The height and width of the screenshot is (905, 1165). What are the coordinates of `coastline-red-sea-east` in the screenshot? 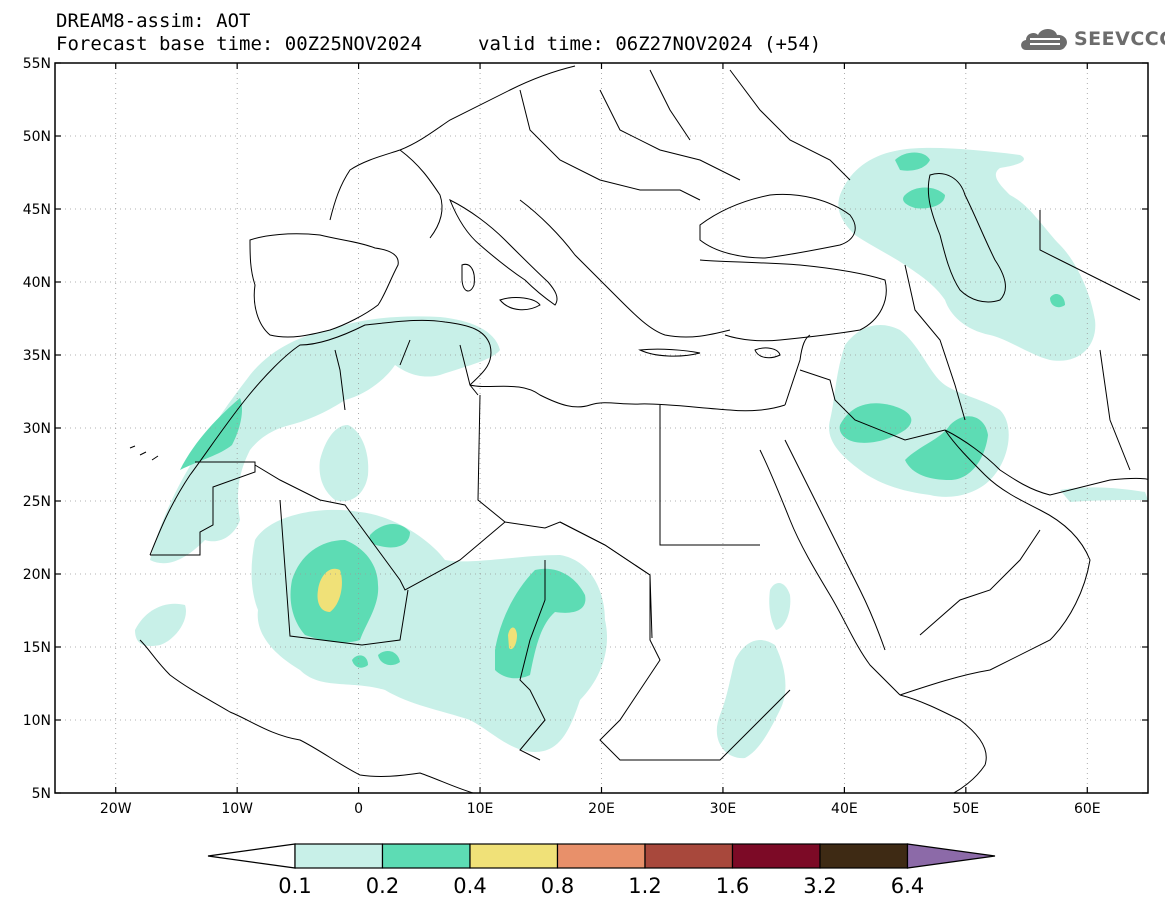 It's located at (835, 545).